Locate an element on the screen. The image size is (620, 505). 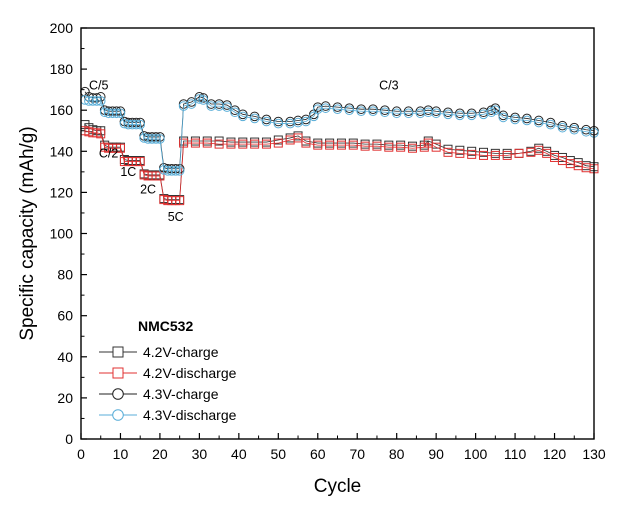
legend-label: 4.3V-discharge is located at coordinates (190, 415).